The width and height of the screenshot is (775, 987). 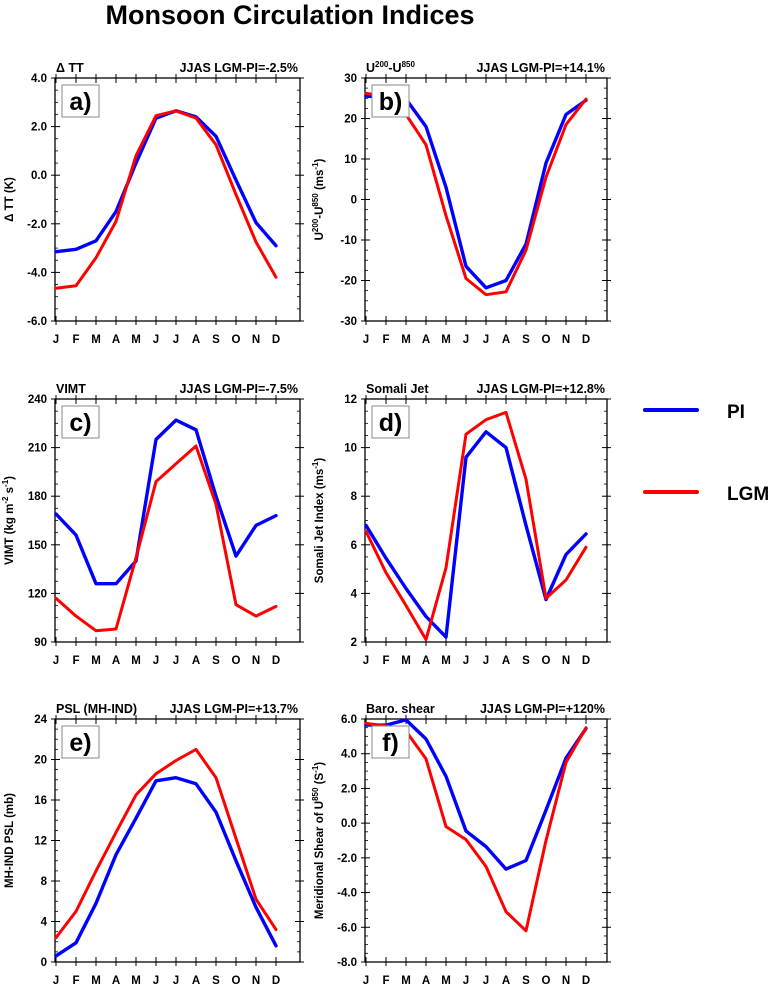 I want to click on y-tick-label: -30, so click(x=348, y=322).